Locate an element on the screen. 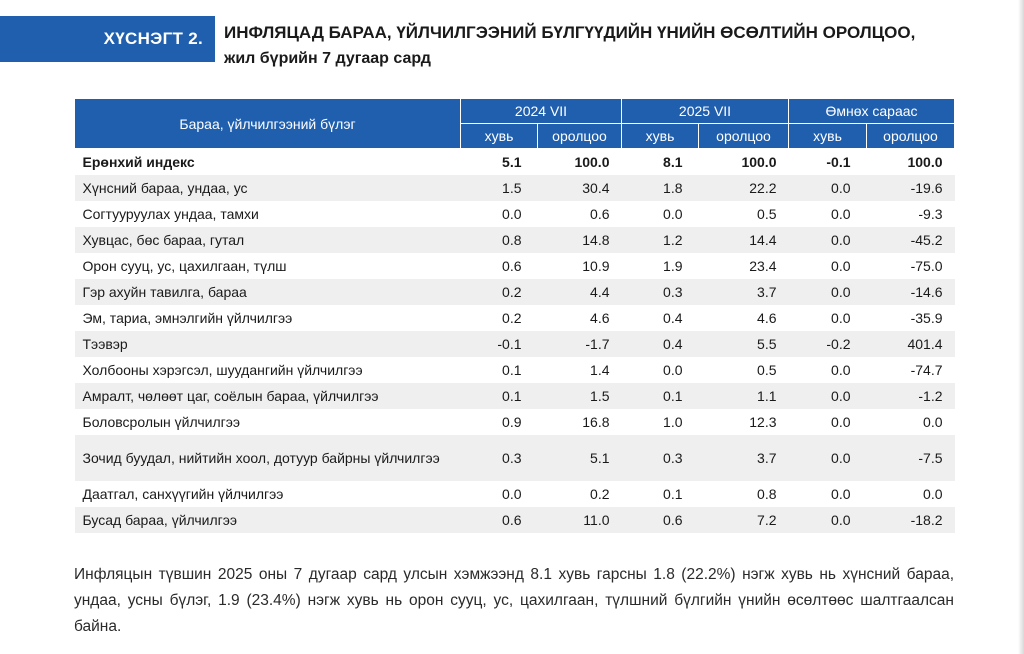 The width and height of the screenshot is (1024, 654). value-cell: 8.1 is located at coordinates (673, 162).